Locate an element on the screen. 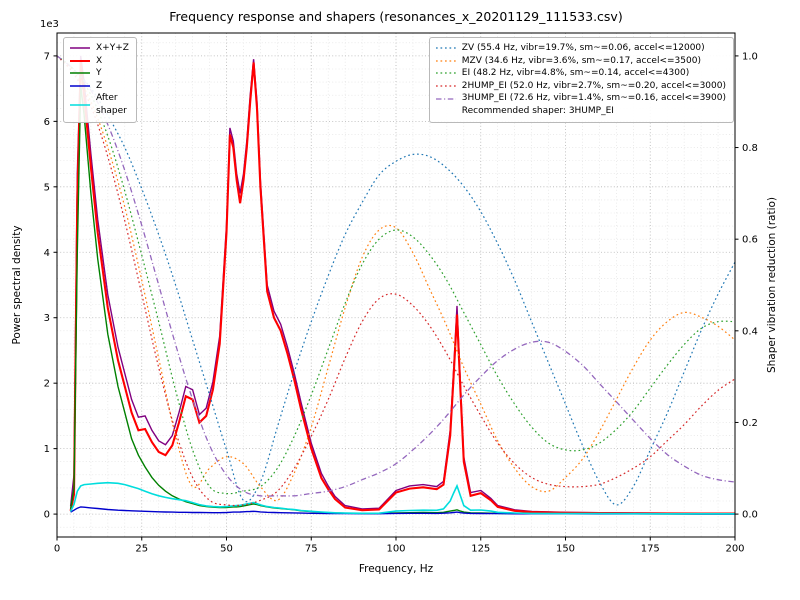  legend-item: Z is located at coordinates (99, 86).